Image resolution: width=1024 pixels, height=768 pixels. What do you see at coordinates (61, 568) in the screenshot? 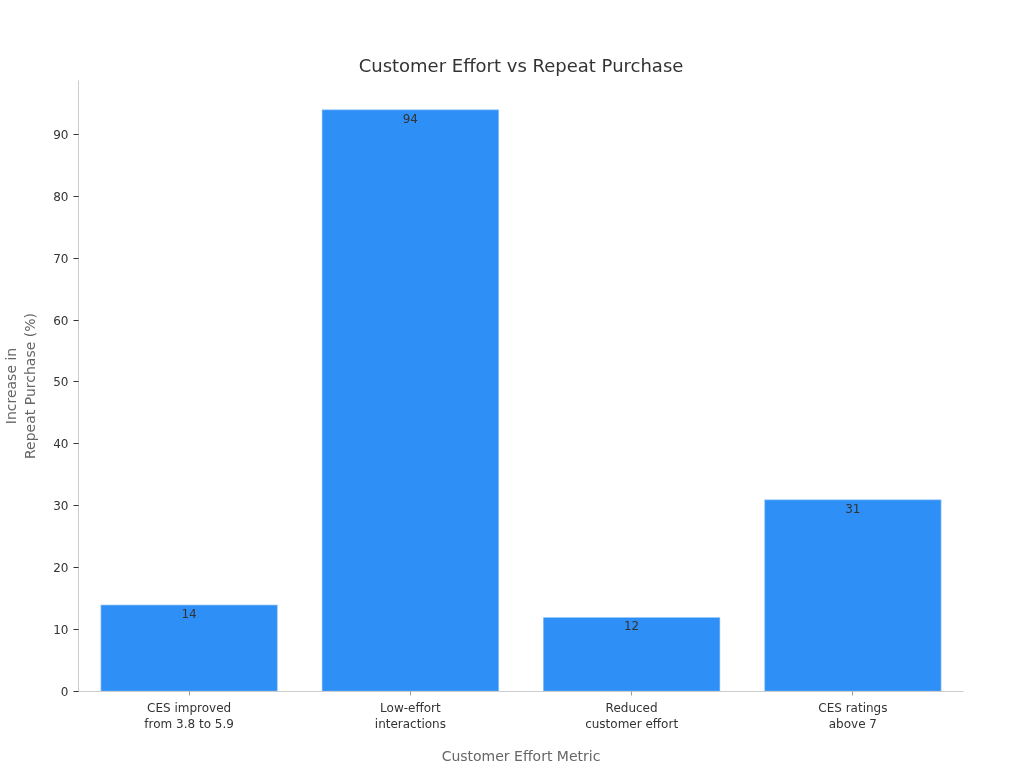
I see `y-tick-label: 20` at bounding box center [61, 568].